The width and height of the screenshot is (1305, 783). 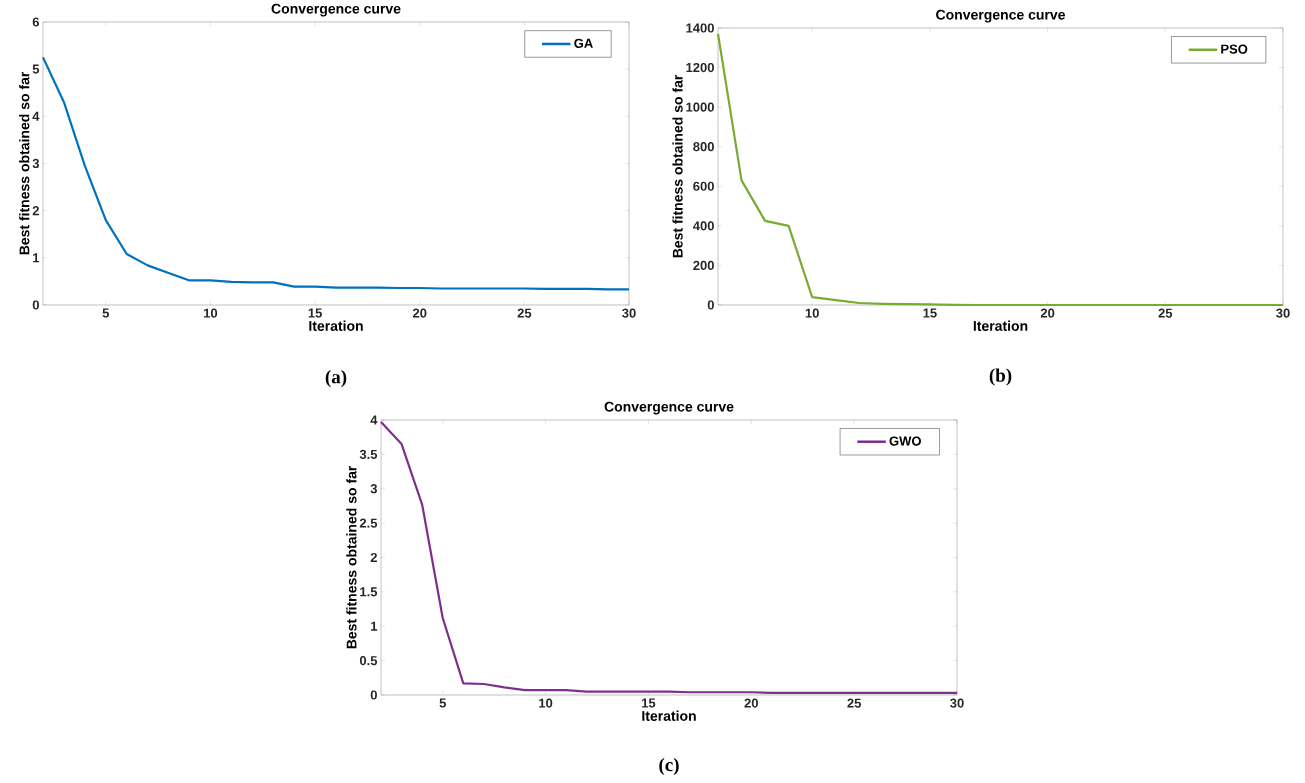 What do you see at coordinates (36, 69) in the screenshot?
I see `y-tick-label: 5` at bounding box center [36, 69].